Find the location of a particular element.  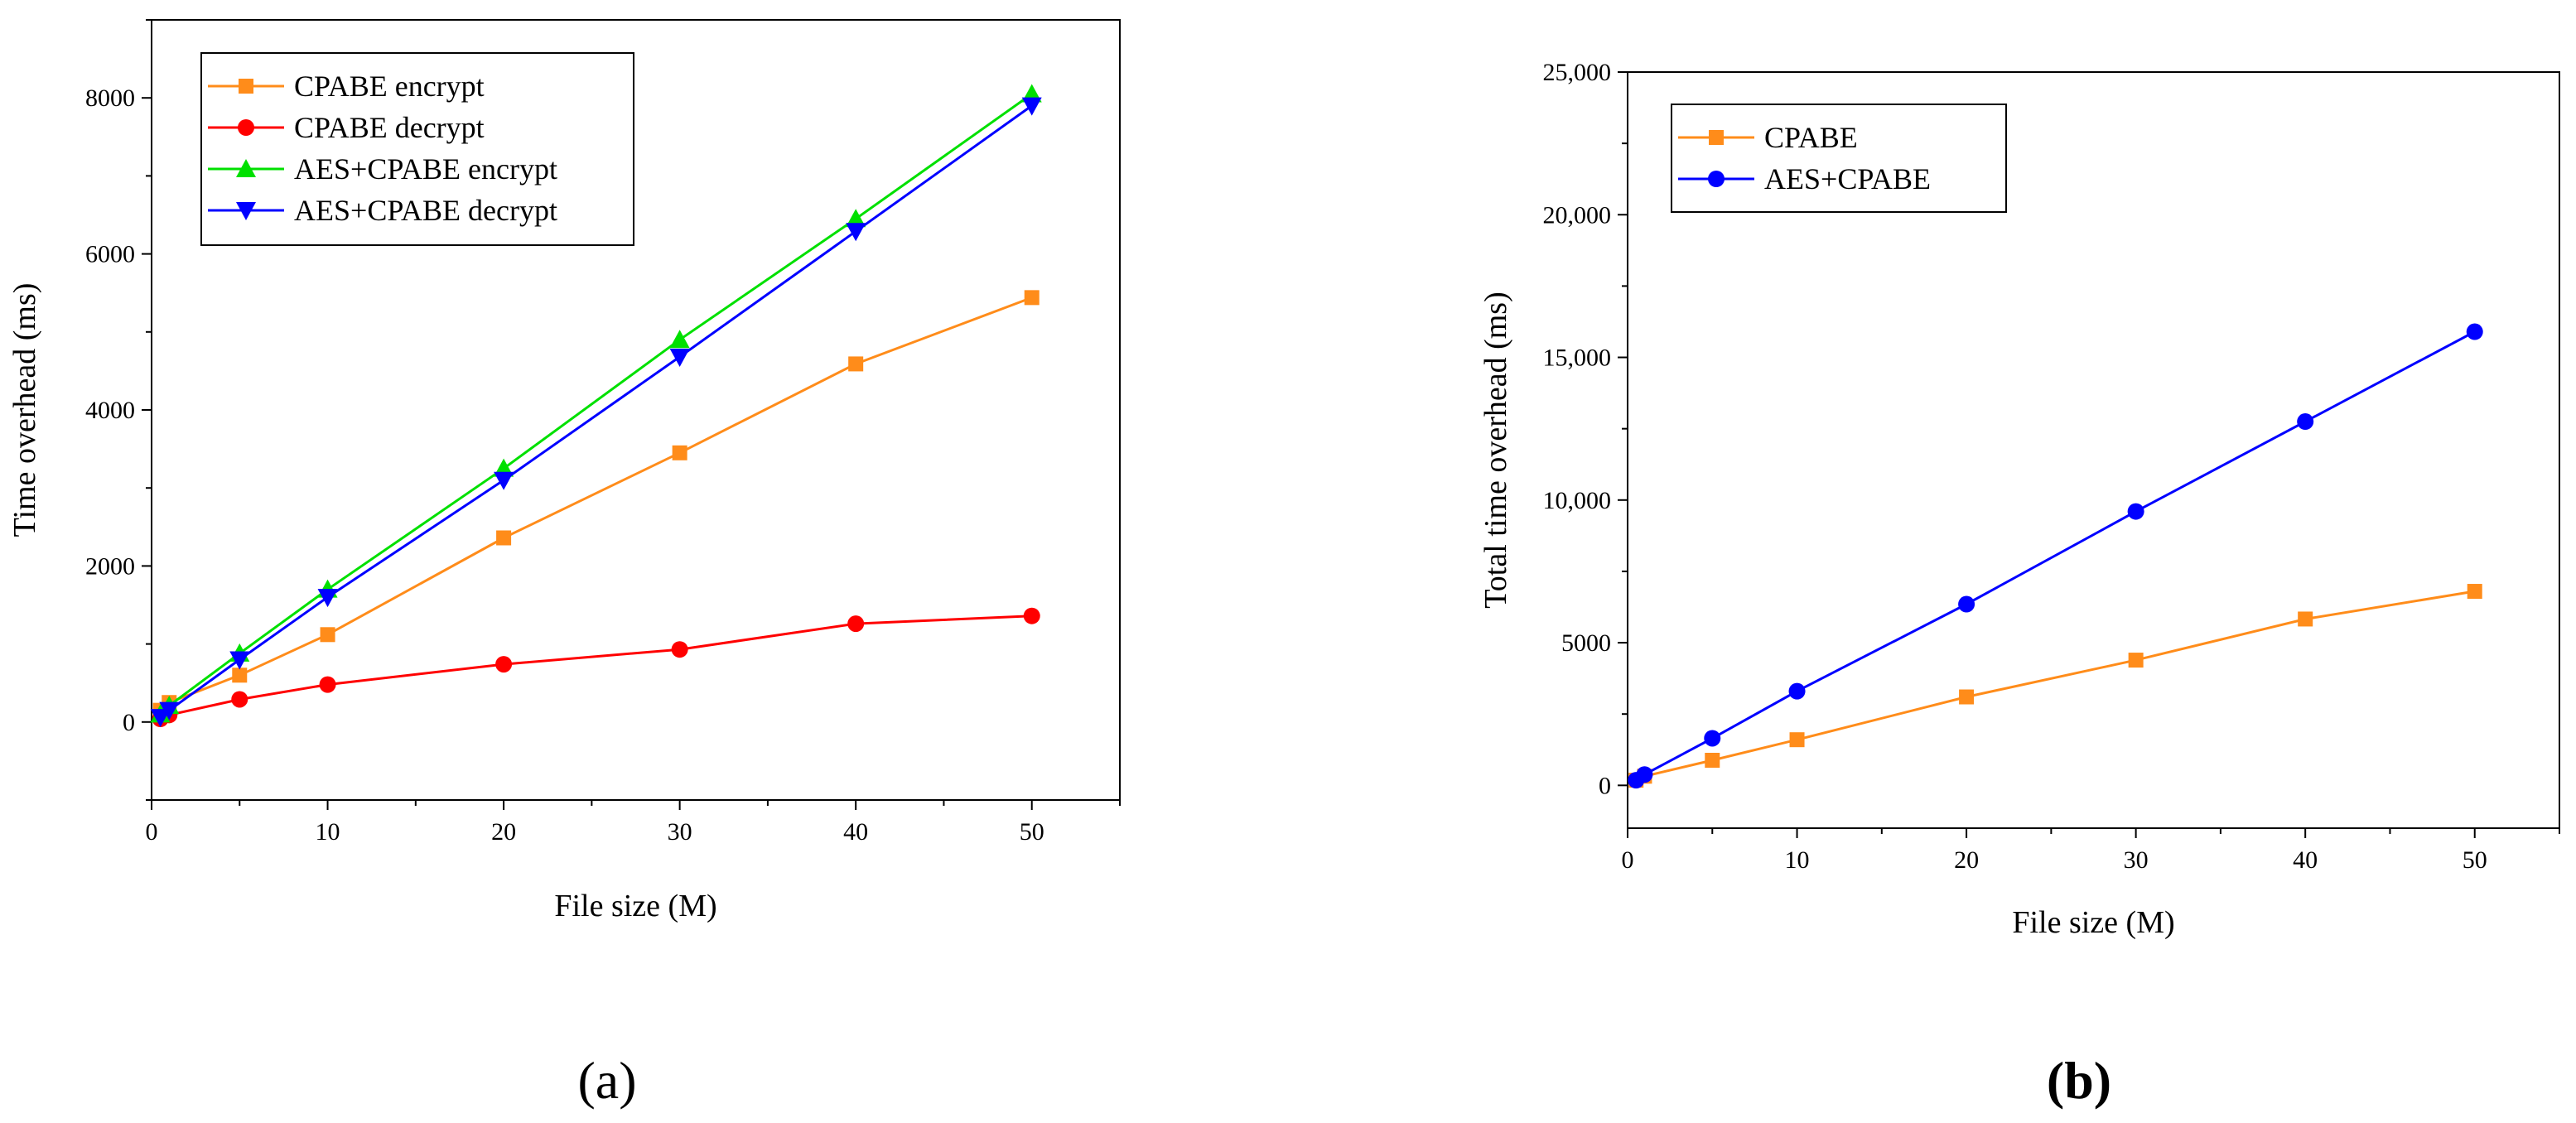

series-cpabe-decrypt is located at coordinates (596, 668).